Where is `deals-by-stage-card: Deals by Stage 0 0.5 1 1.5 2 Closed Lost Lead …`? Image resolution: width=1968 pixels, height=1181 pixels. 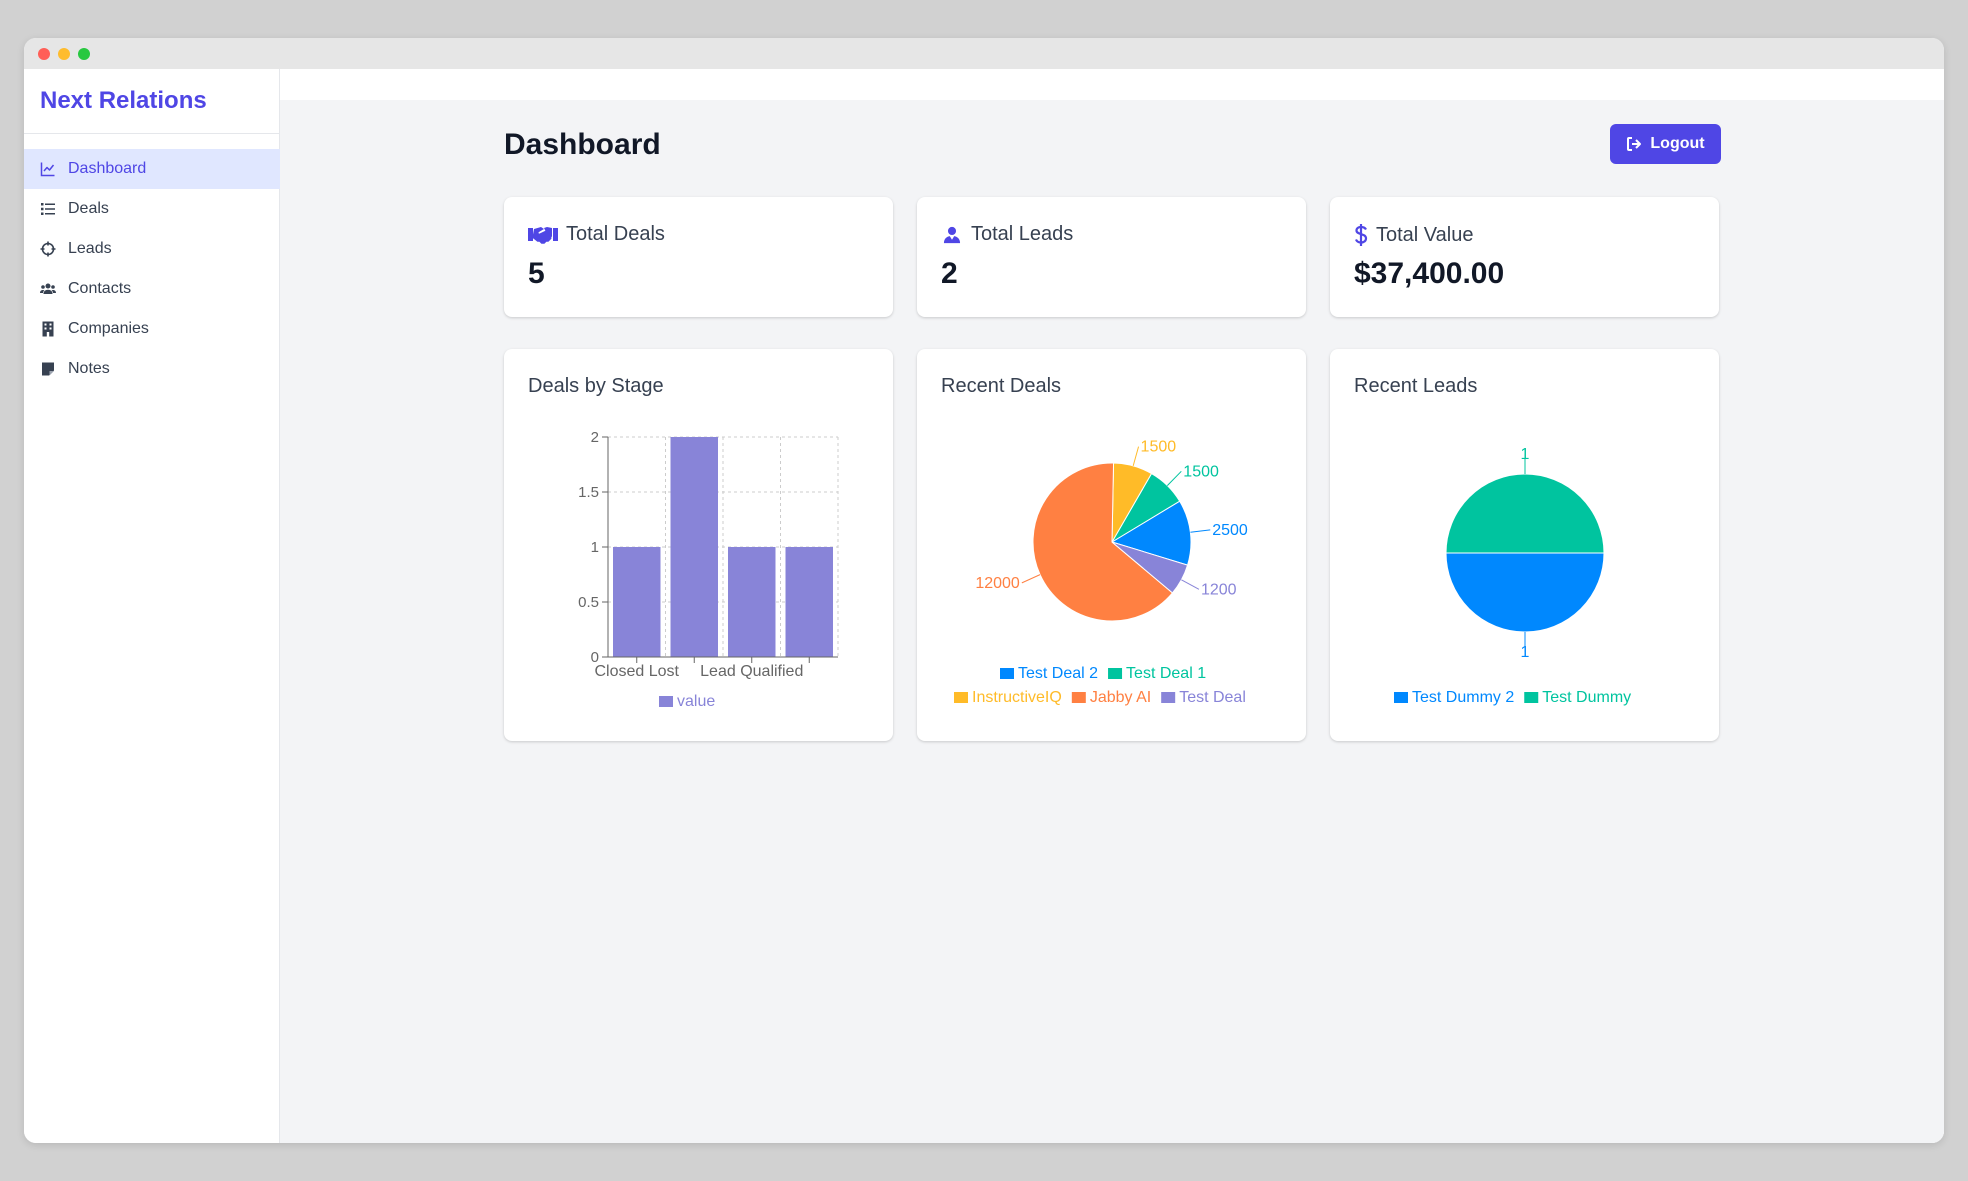 deals-by-stage-card: Deals by Stage 0 0.5 1 1.5 2 Closed Lost Lead … is located at coordinates (698, 545).